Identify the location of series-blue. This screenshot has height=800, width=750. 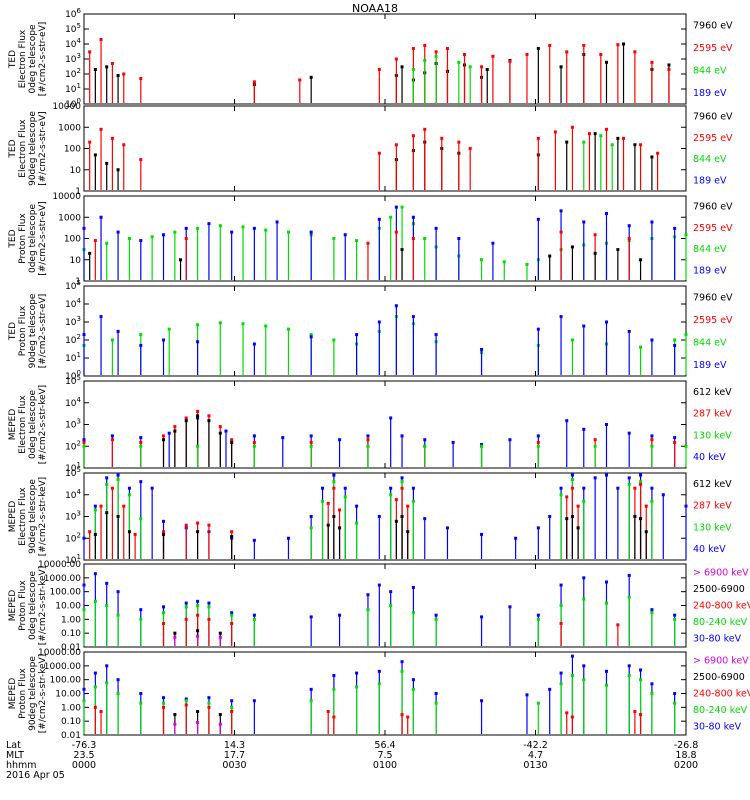
(379, 339).